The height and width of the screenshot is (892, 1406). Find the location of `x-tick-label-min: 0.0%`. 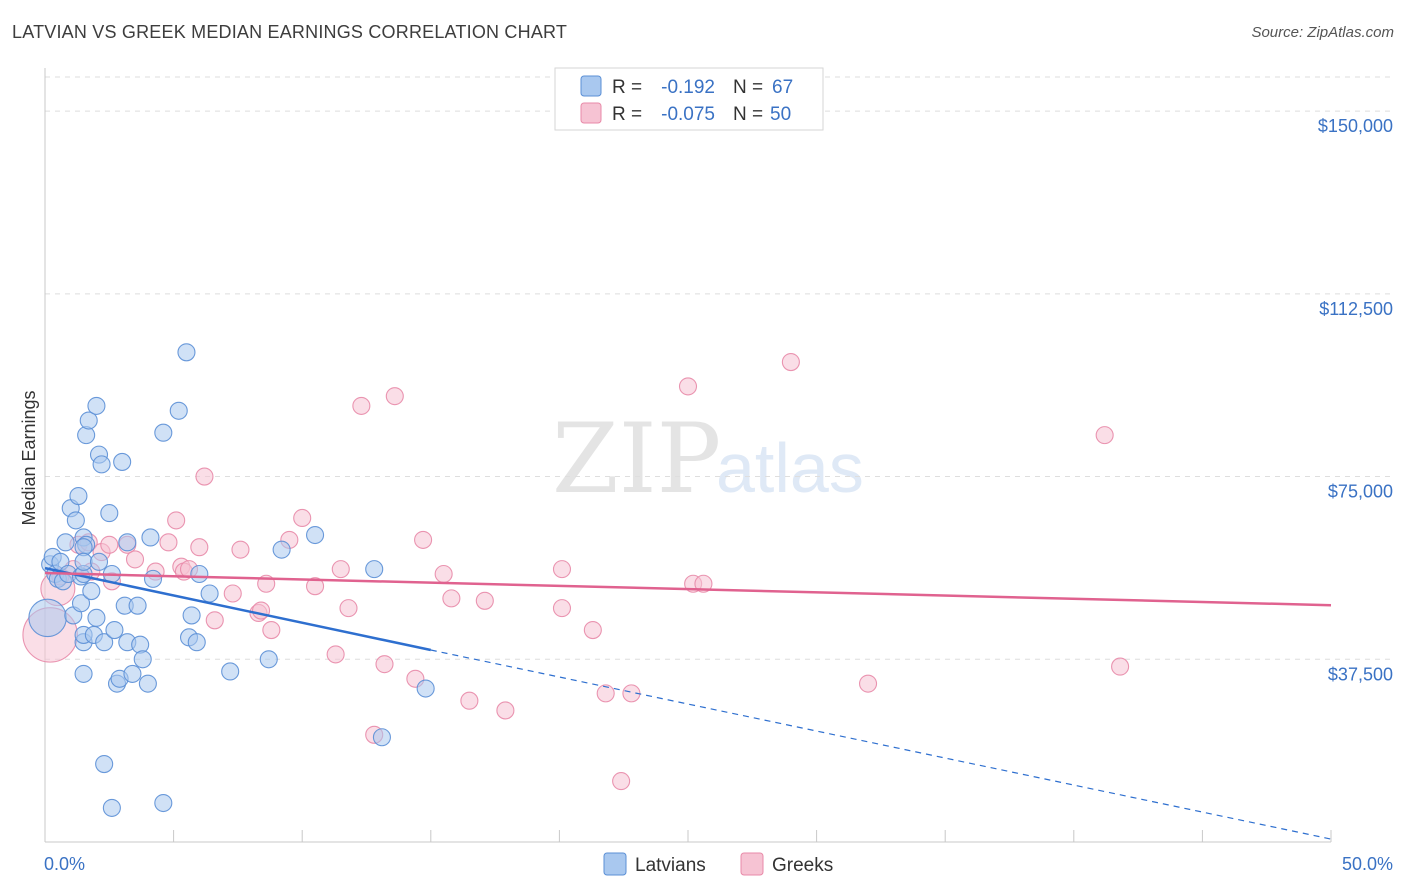

x-tick-label-min: 0.0% is located at coordinates (64, 864).